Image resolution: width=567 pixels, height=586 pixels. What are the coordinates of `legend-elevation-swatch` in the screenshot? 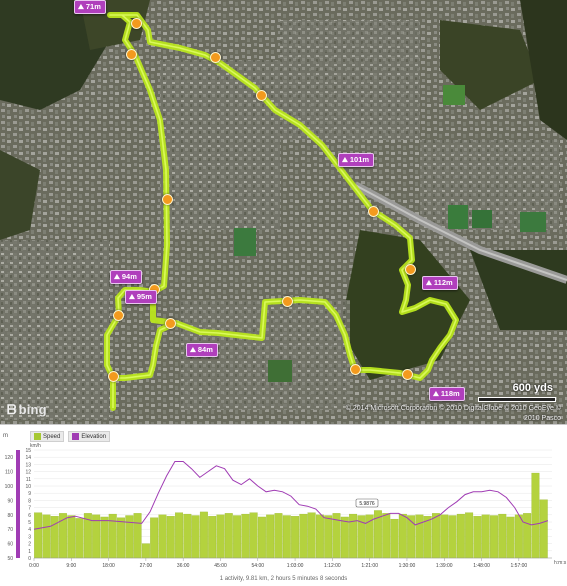 It's located at (76, 436).